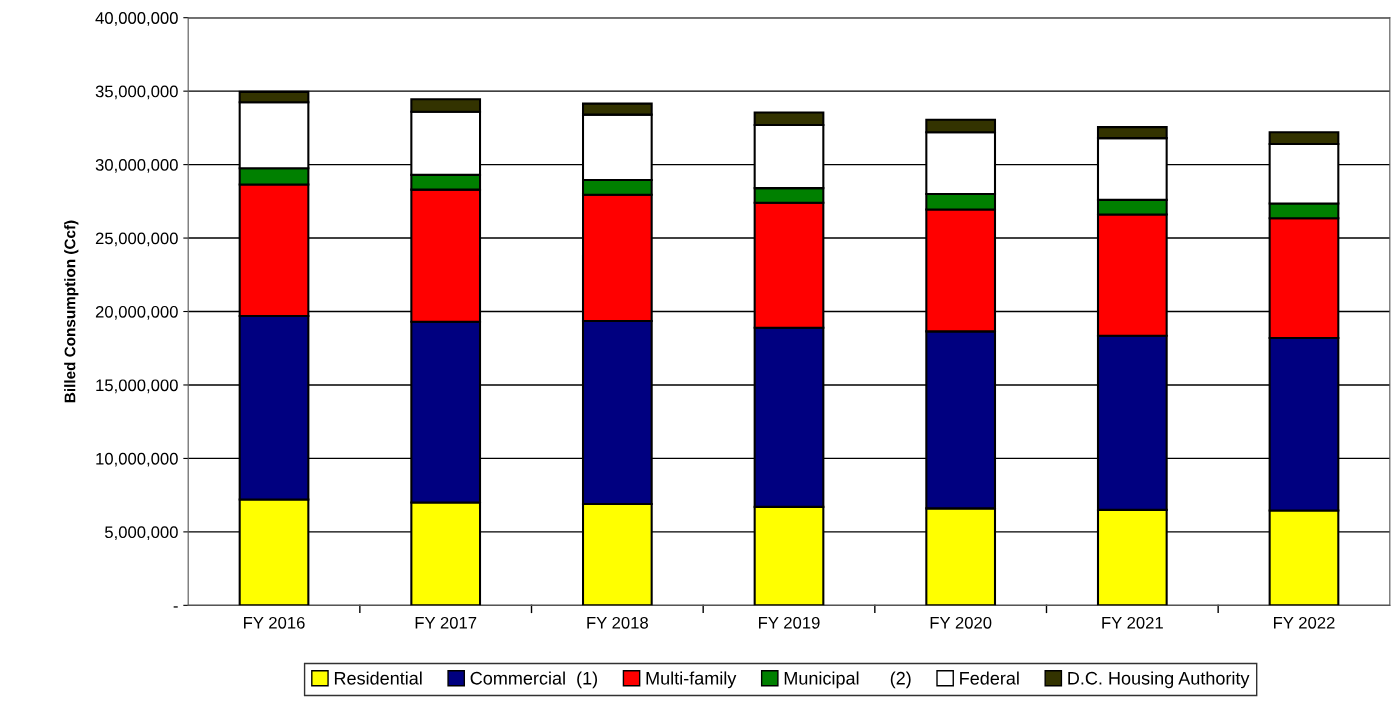 This screenshot has height=708, width=1394. What do you see at coordinates (136, 166) in the screenshot?
I see `y-tick-label: 30,000,000` at bounding box center [136, 166].